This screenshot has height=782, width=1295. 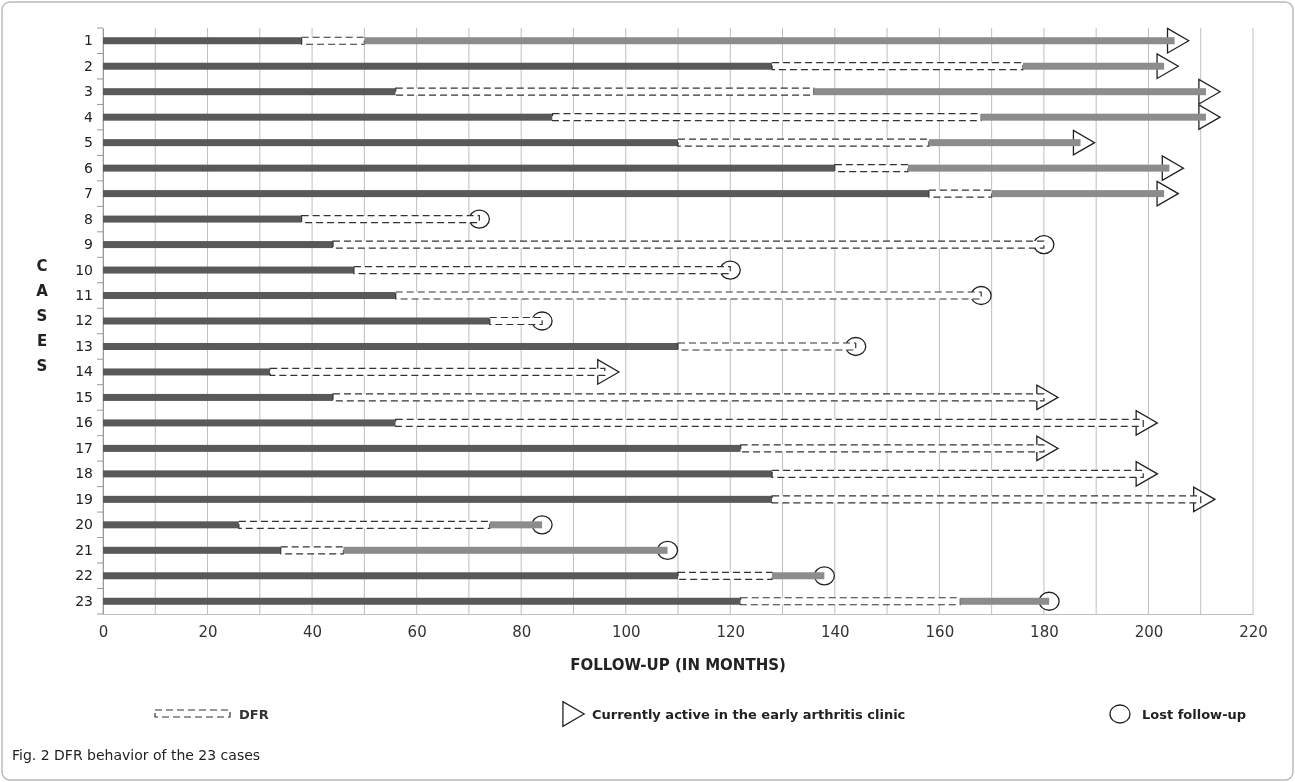 What do you see at coordinates (42, 316) in the screenshot?
I see `y-axis-title: CASES` at bounding box center [42, 316].